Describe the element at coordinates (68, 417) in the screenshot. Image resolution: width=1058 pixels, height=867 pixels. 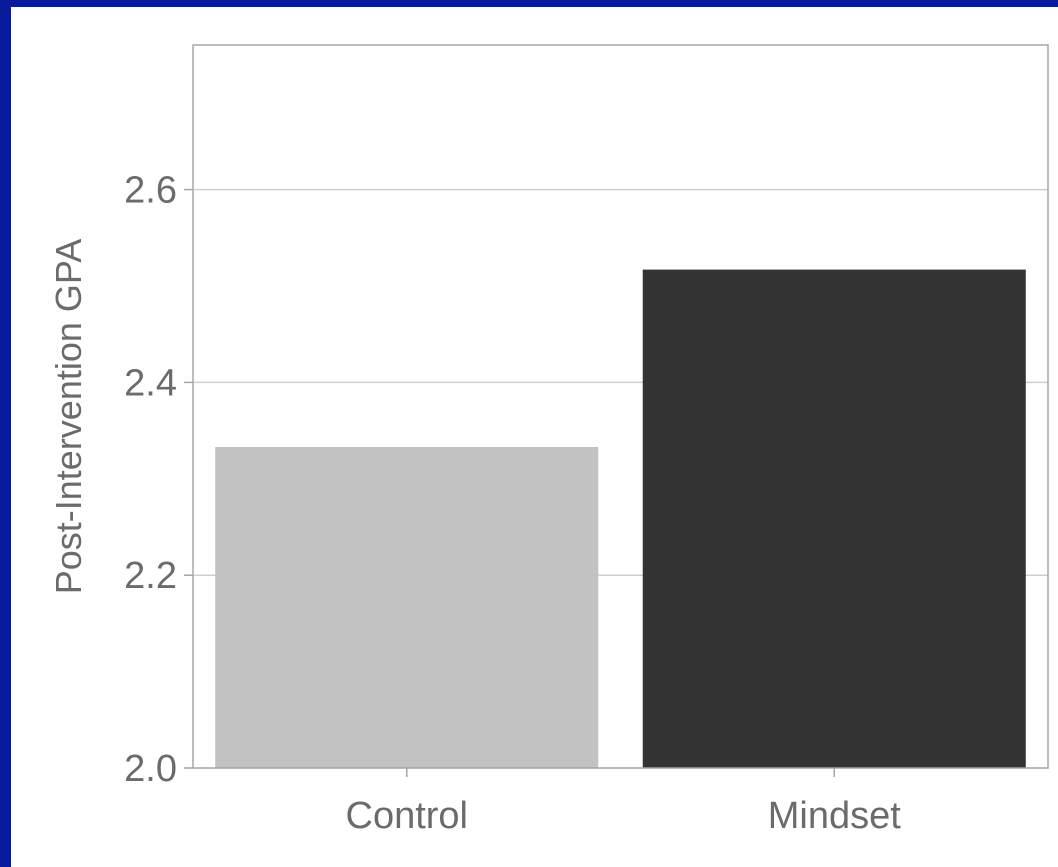
I see `y-axis-title: Post-Intervention GPA` at that location.